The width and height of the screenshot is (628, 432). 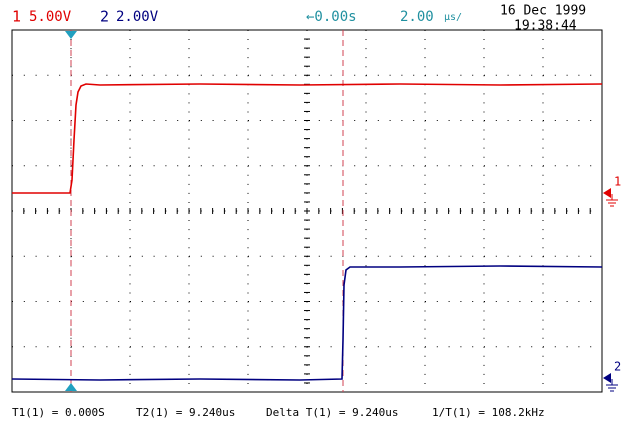 I want to click on ch2-marker-label: 2, so click(x=617, y=367).